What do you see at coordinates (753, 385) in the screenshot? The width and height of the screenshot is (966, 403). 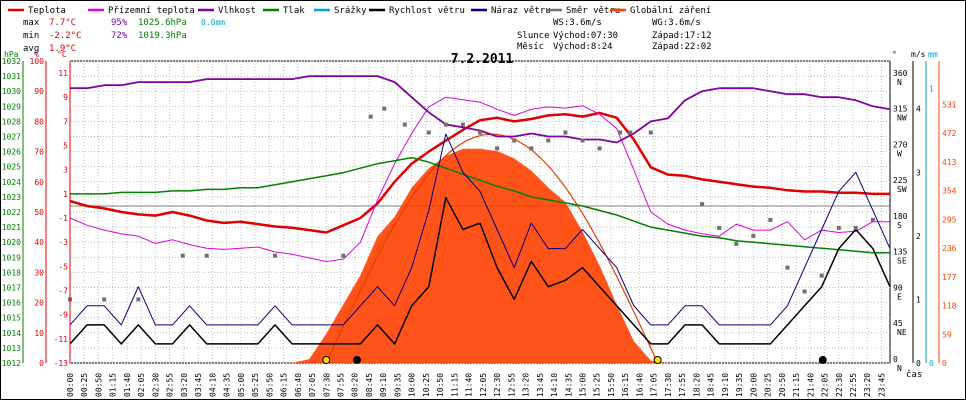 I see `x-tick-label: 20:00` at bounding box center [753, 385].